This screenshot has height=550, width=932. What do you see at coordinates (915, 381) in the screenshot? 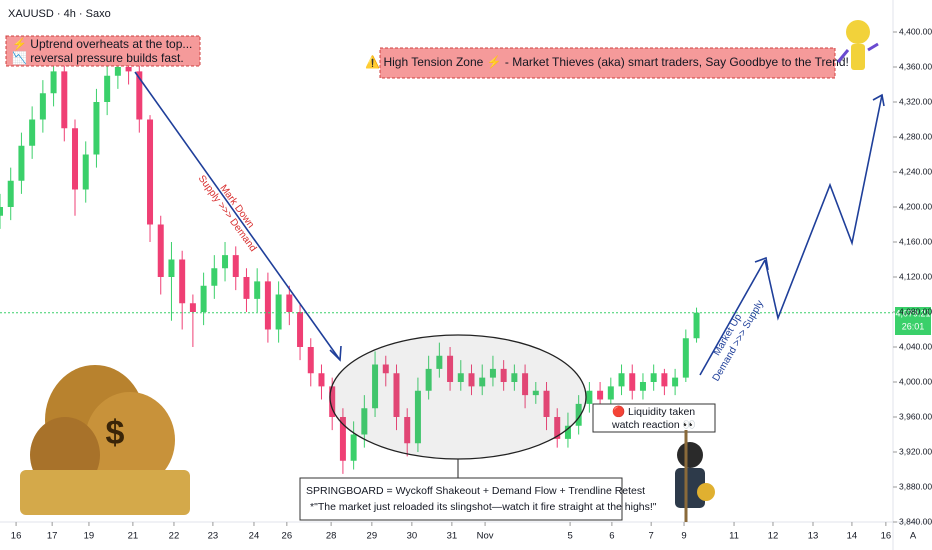
I see `y-tick-label: 4,000.00` at bounding box center [915, 381].